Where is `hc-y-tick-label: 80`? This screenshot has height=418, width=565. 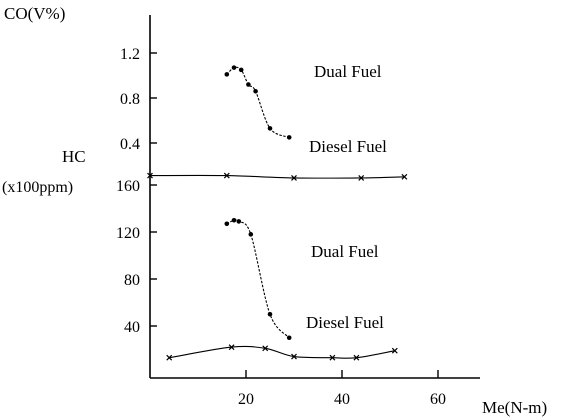
hc-y-tick-label: 80 is located at coordinates (132, 280).